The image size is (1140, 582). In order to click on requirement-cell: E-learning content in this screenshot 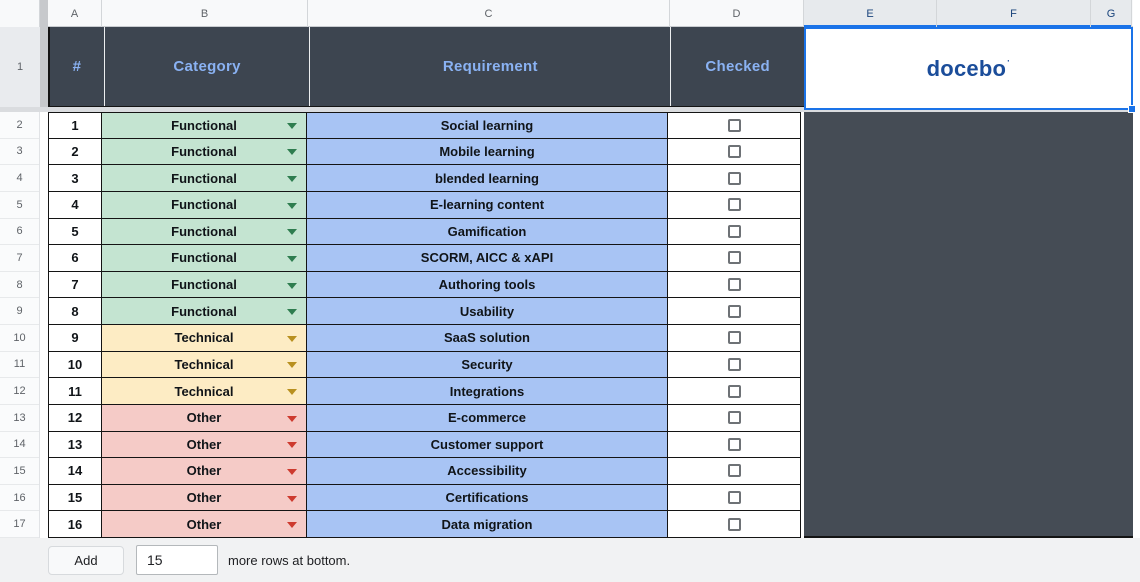, I will do `click(487, 204)`.